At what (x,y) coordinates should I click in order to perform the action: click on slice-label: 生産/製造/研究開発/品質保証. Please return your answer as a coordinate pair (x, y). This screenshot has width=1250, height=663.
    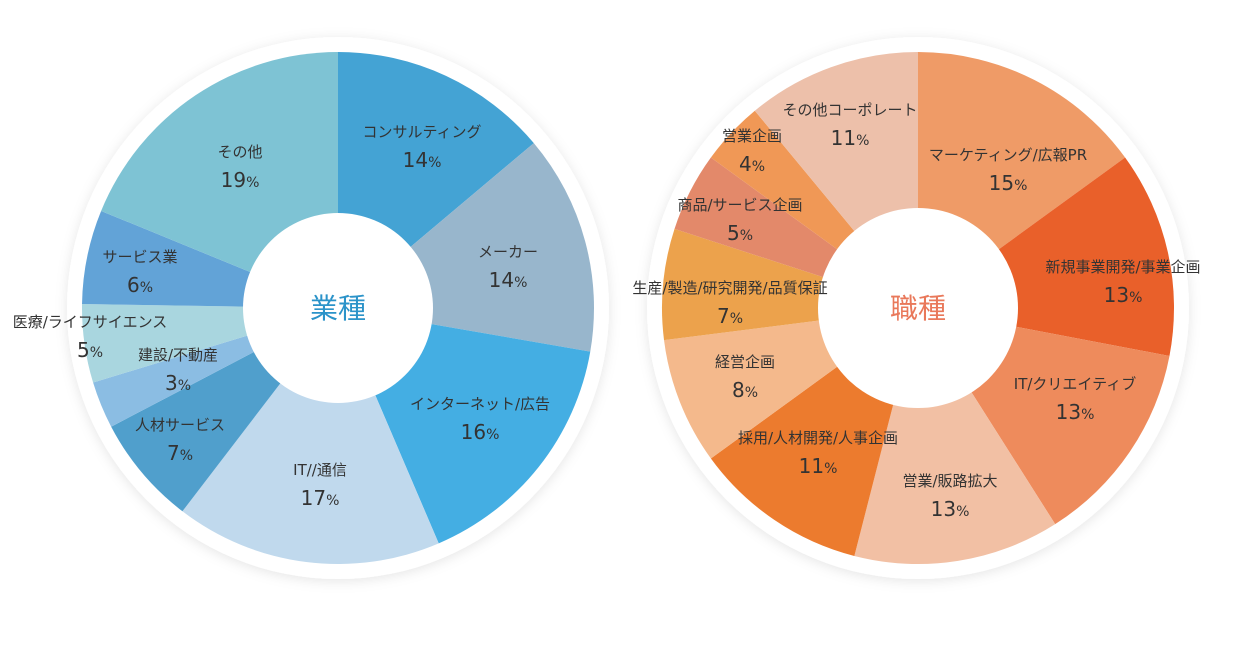
    Looking at the image, I should click on (729, 288).